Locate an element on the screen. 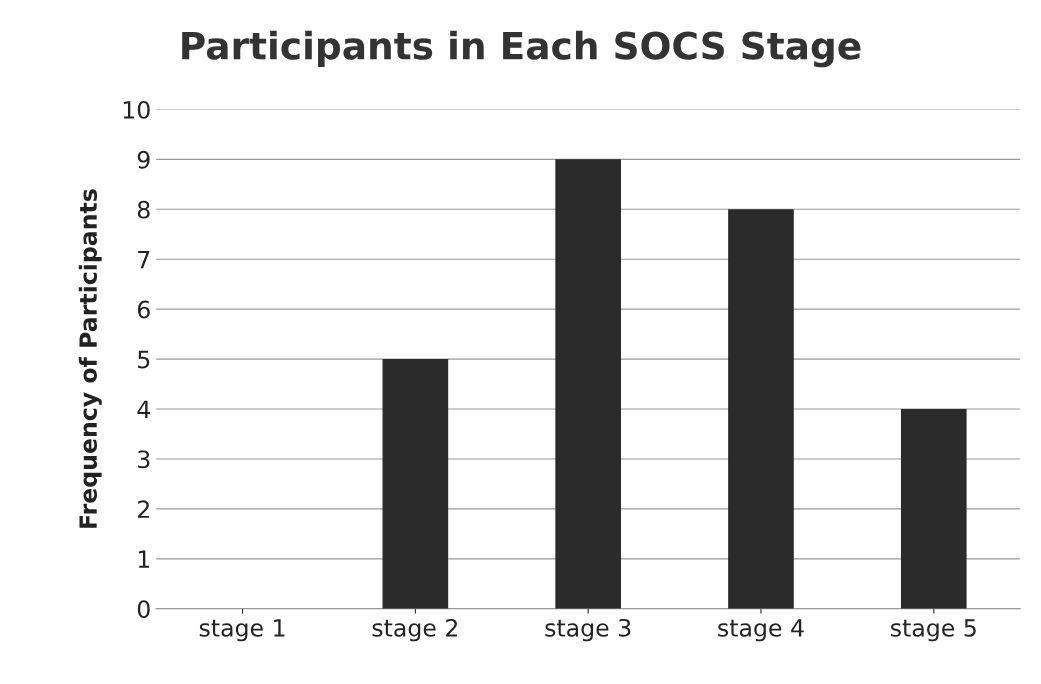 This screenshot has height=684, width=1041. y-tick-label: 10 is located at coordinates (136, 109).